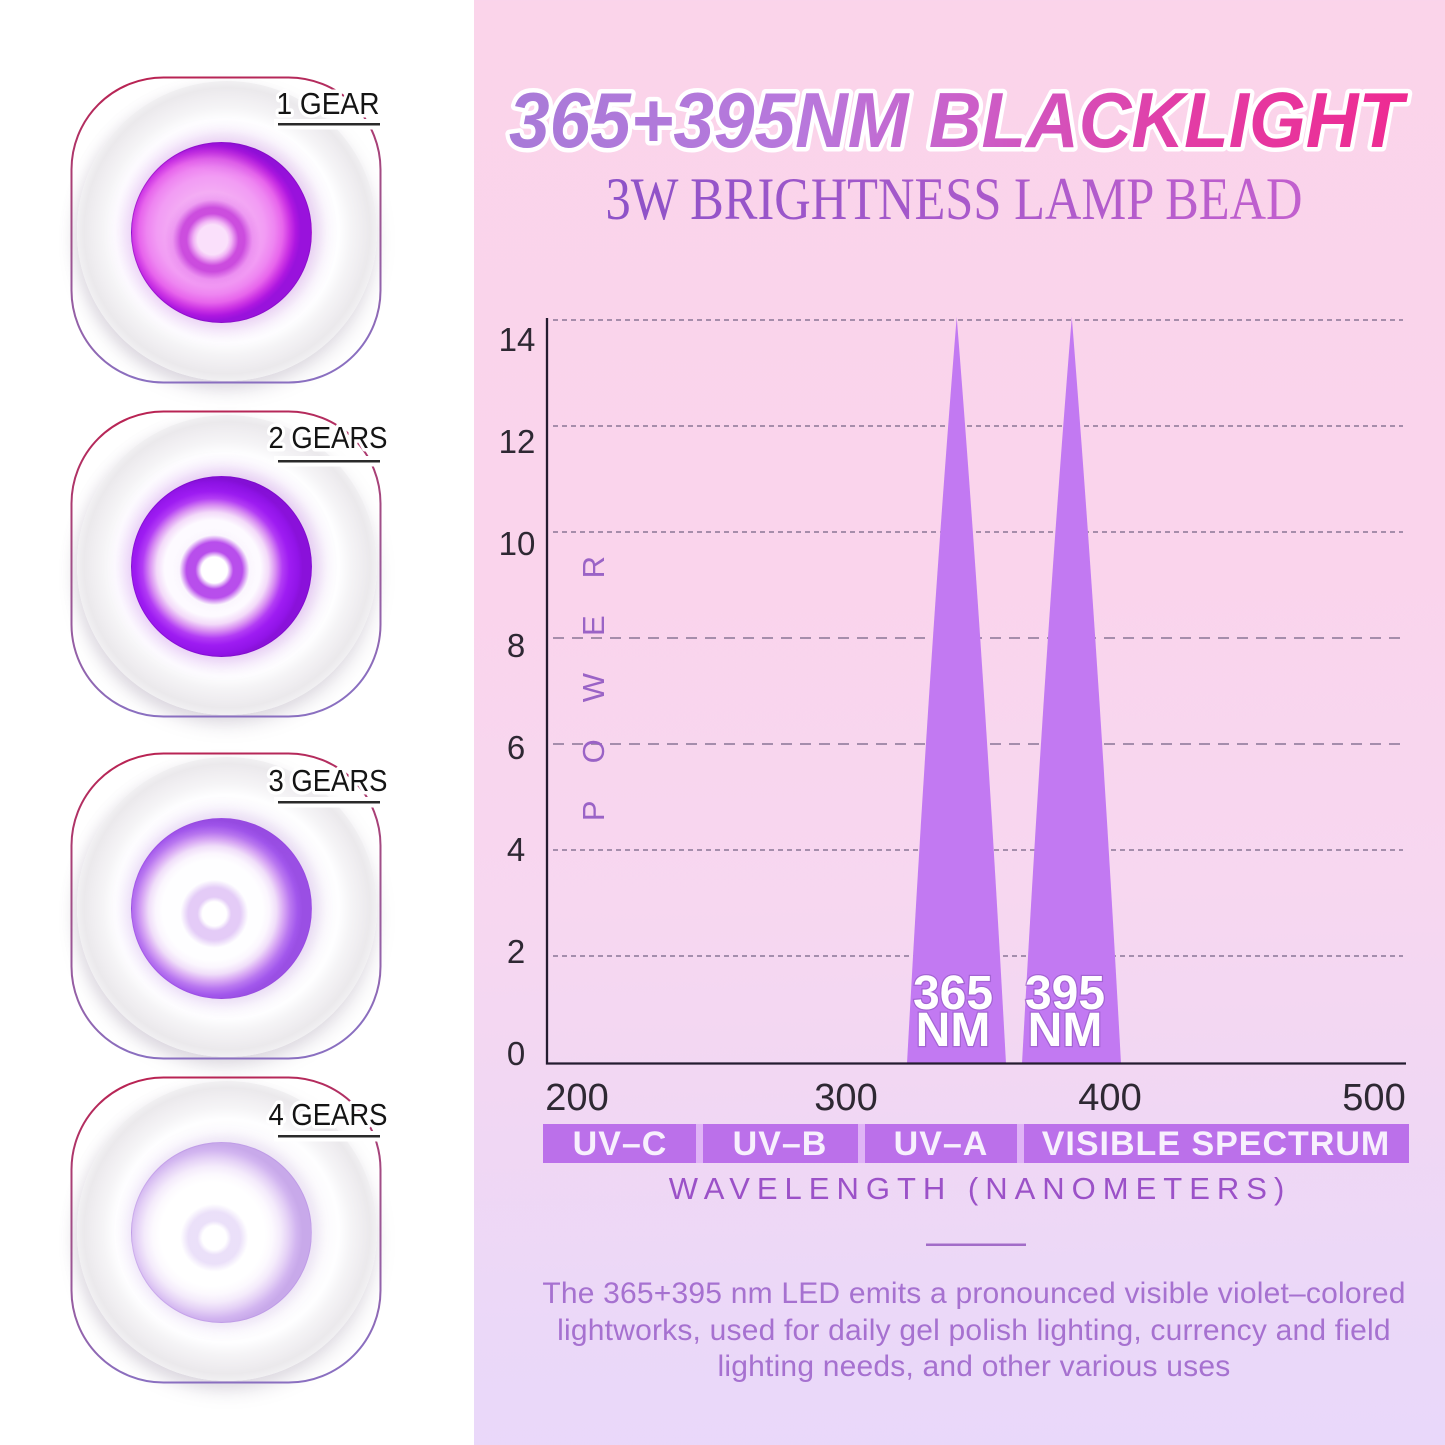 This screenshot has width=1445, height=1445. I want to click on svg-text: WAVELENGTH (NANOMETERS), so click(980, 1188).